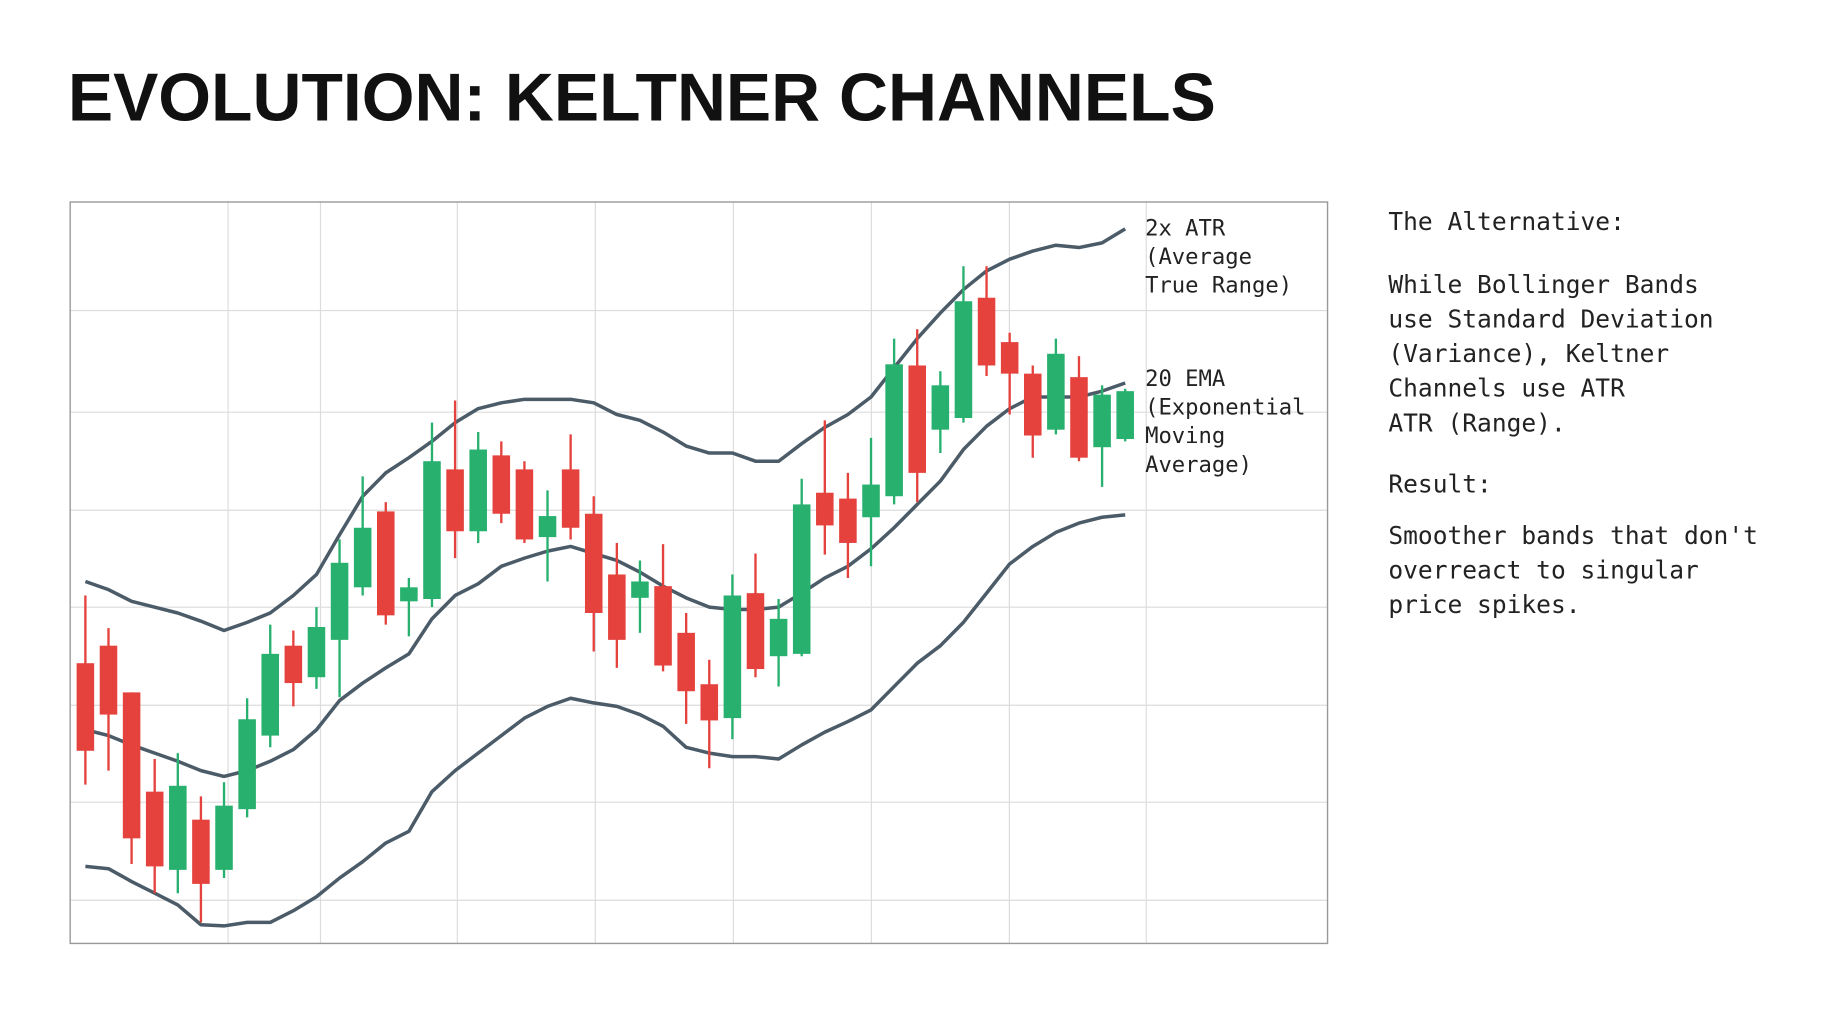  Describe the element at coordinates (1543, 570) in the screenshot. I see `sidebar-text: overreact to singular` at that location.